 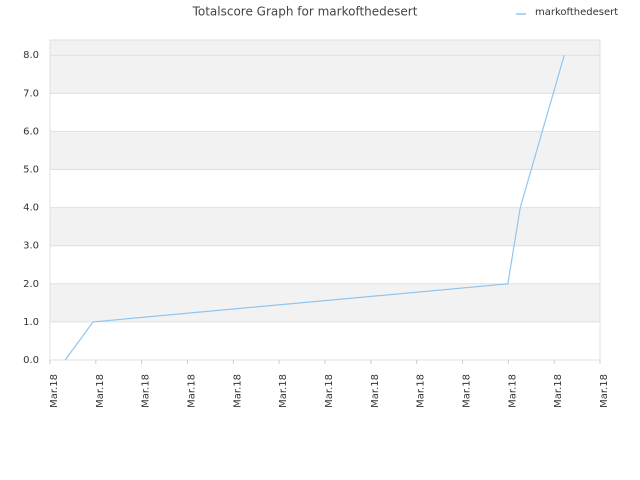 I want to click on y-tick-label: 7.0, so click(x=31, y=93).